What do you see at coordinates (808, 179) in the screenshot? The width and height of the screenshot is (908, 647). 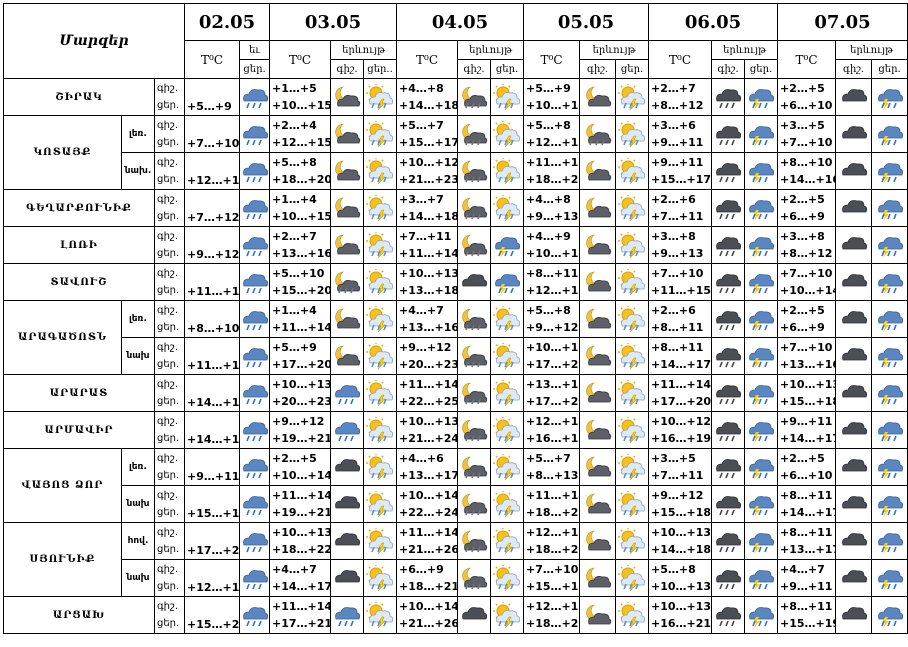 I see `day-temp: +14…+16` at bounding box center [808, 179].